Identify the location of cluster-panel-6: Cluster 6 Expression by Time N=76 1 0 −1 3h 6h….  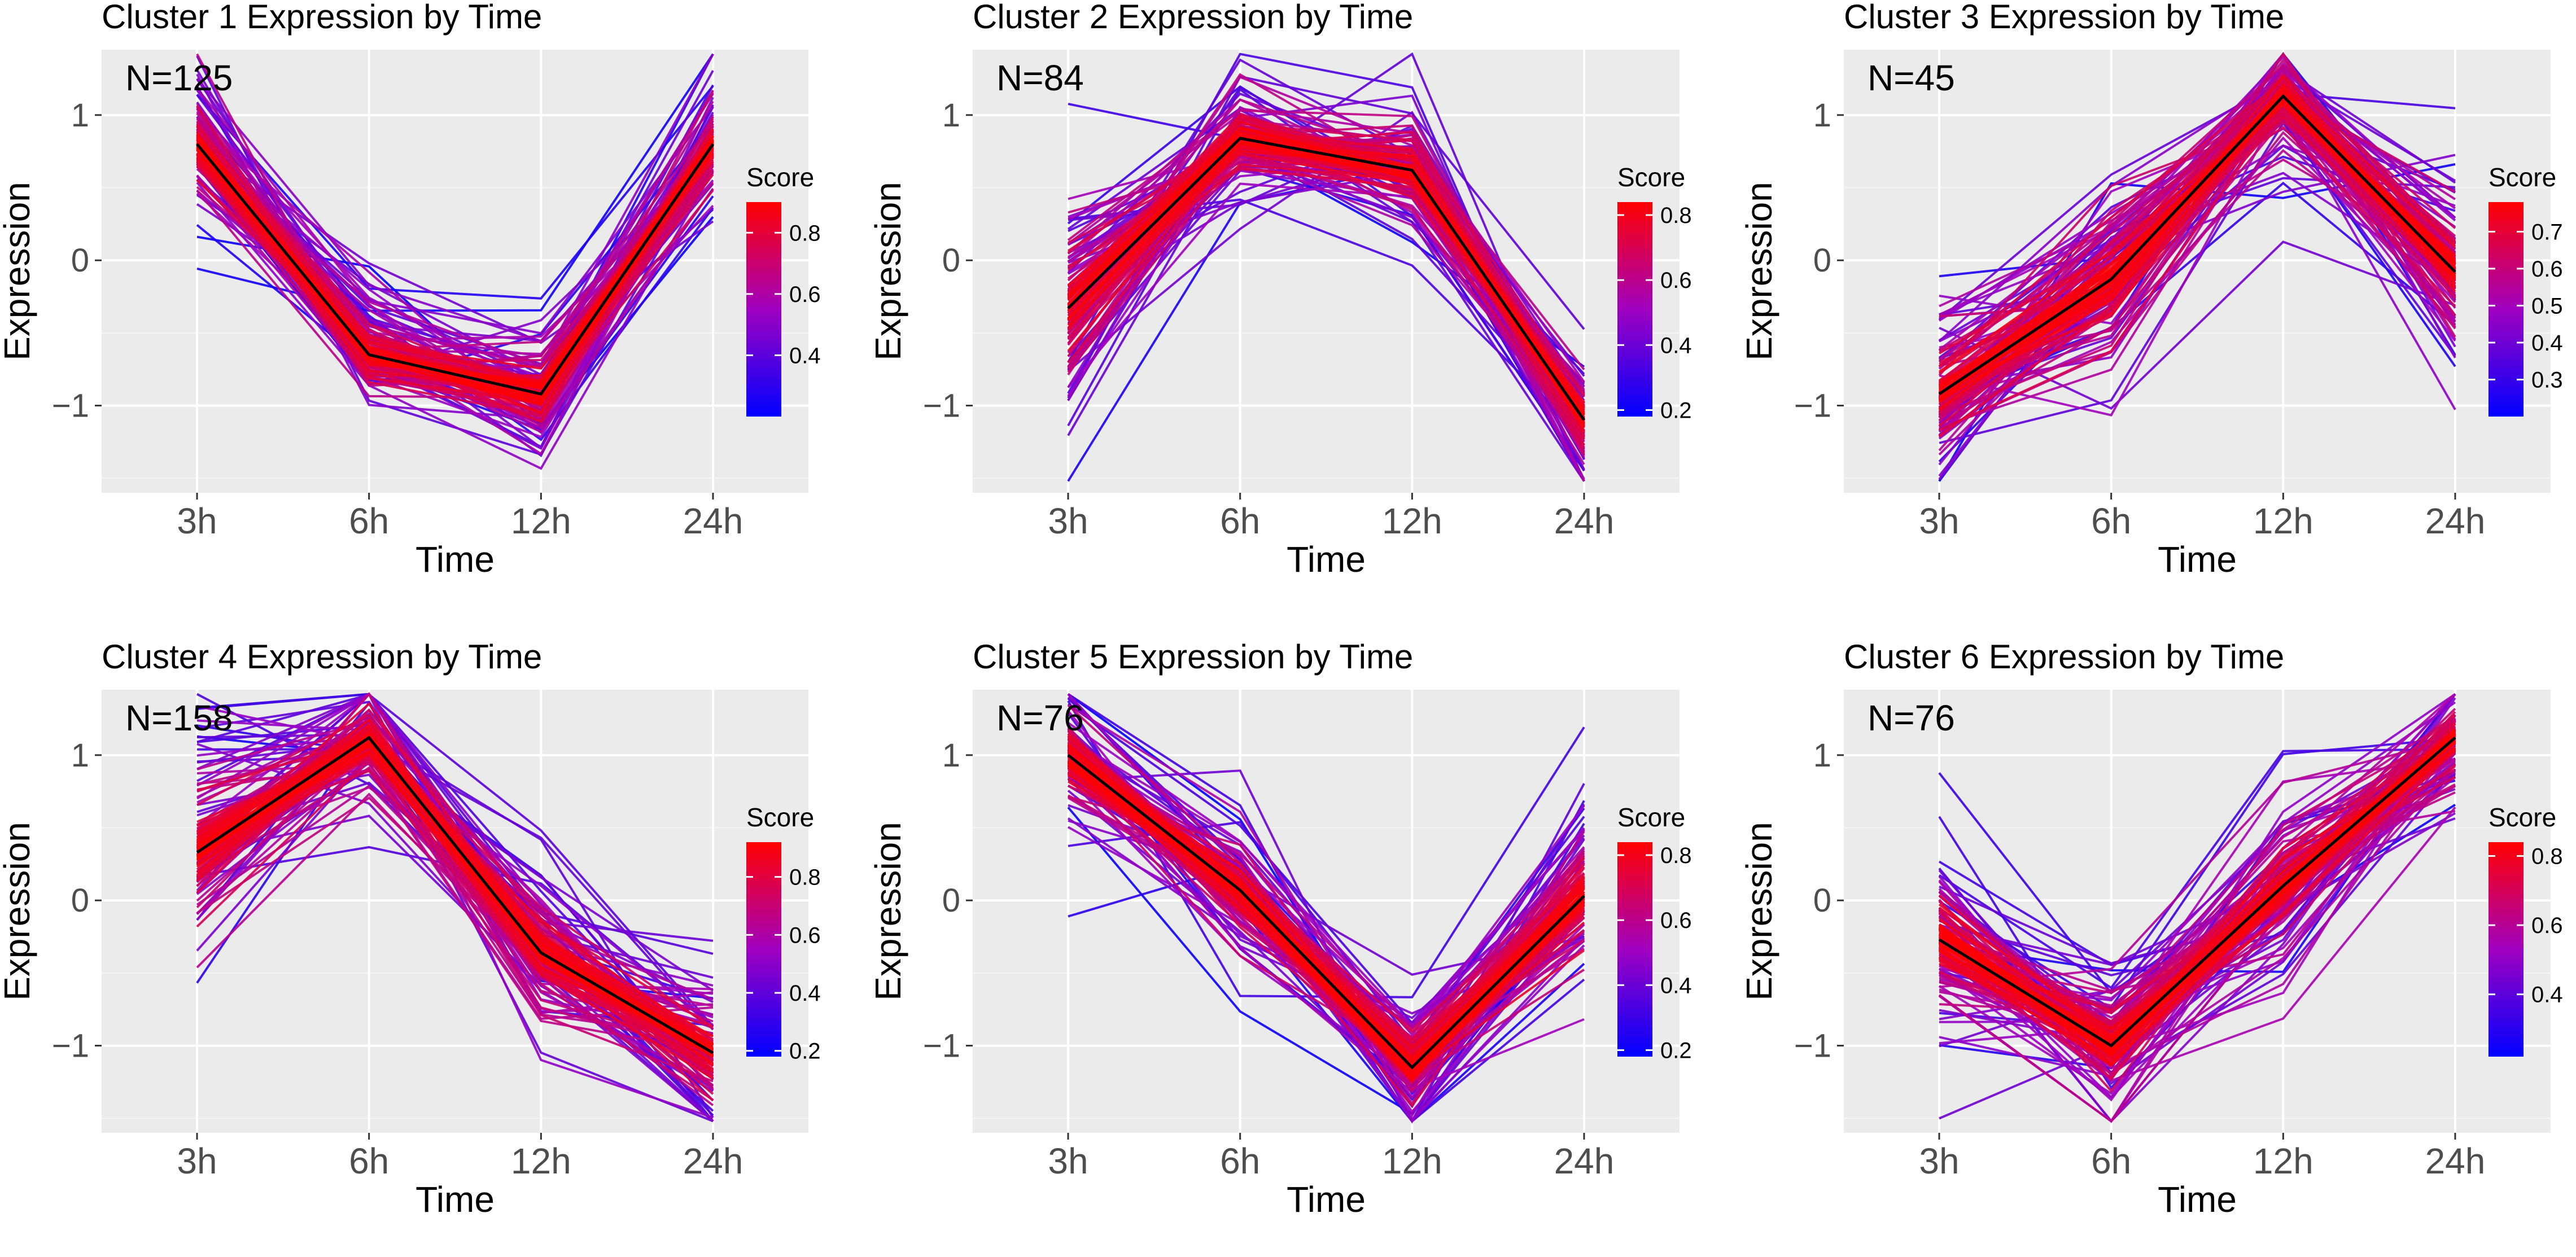
(2151, 929).